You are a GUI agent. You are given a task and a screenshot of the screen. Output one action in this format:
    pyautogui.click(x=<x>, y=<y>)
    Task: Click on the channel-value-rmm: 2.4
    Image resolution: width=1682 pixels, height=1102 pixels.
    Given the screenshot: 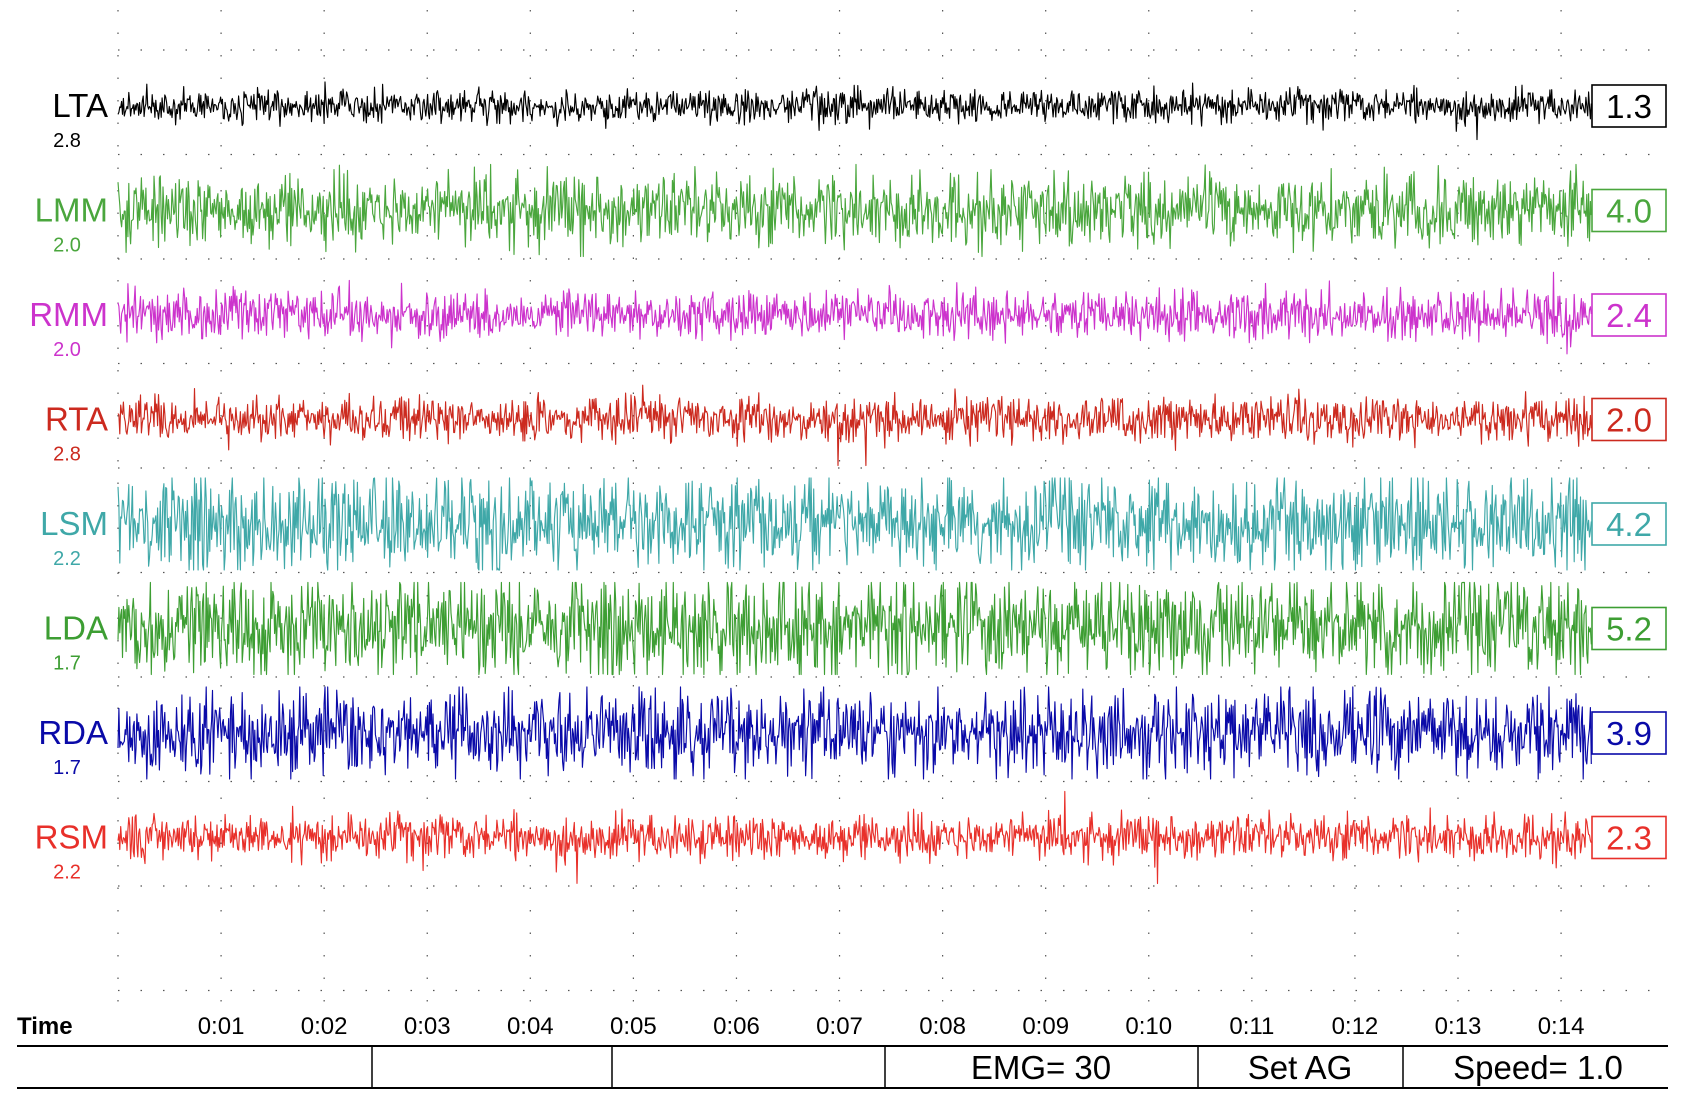 What is the action you would take?
    pyautogui.click(x=1629, y=315)
    